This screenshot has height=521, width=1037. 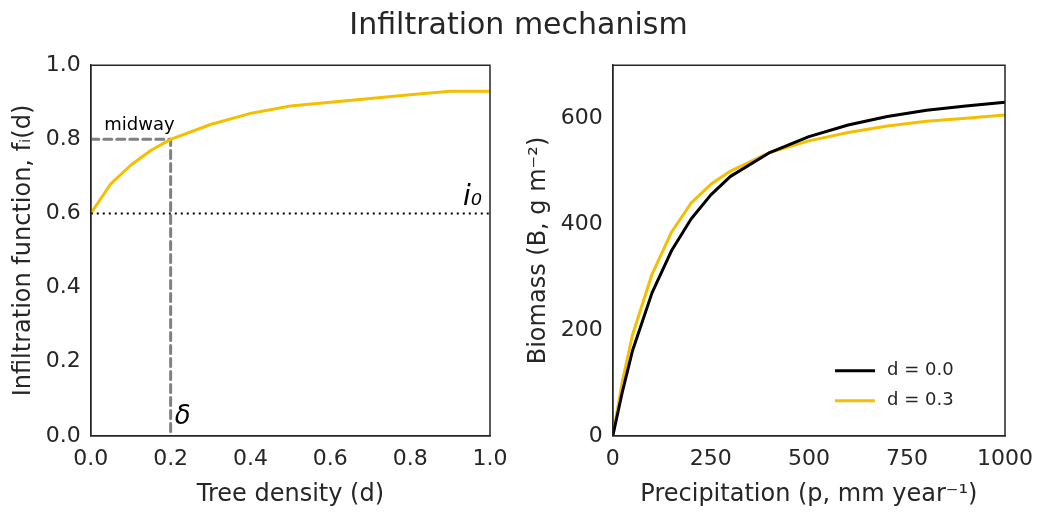 What do you see at coordinates (920, 399) in the screenshot?
I see `legend-label: d = 0.3` at bounding box center [920, 399].